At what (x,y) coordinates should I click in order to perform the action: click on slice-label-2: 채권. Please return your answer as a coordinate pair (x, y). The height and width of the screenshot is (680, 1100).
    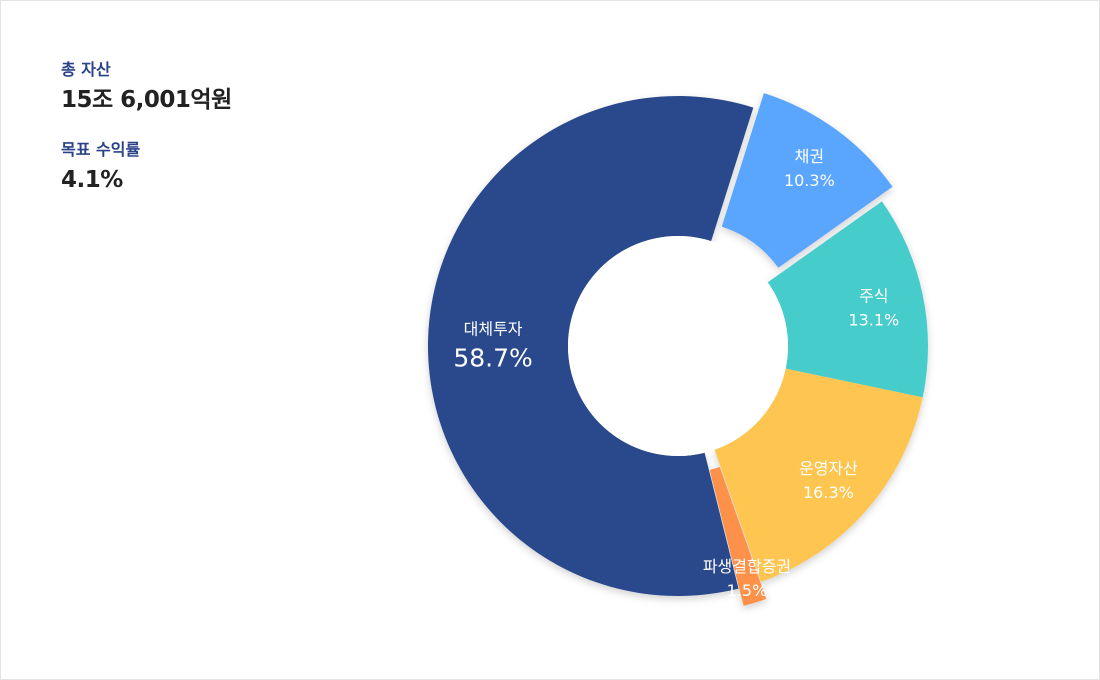
    Looking at the image, I should click on (809, 156).